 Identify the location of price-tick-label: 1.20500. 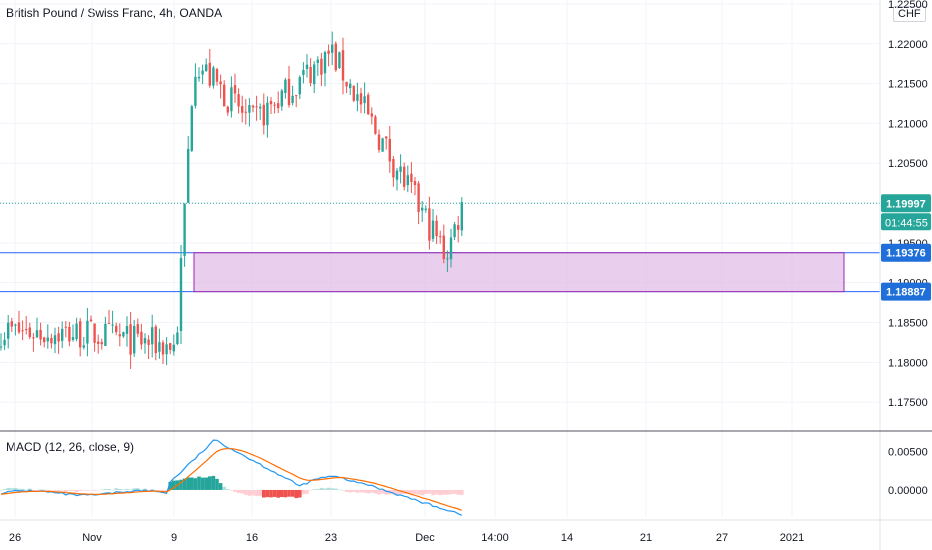
(908, 164).